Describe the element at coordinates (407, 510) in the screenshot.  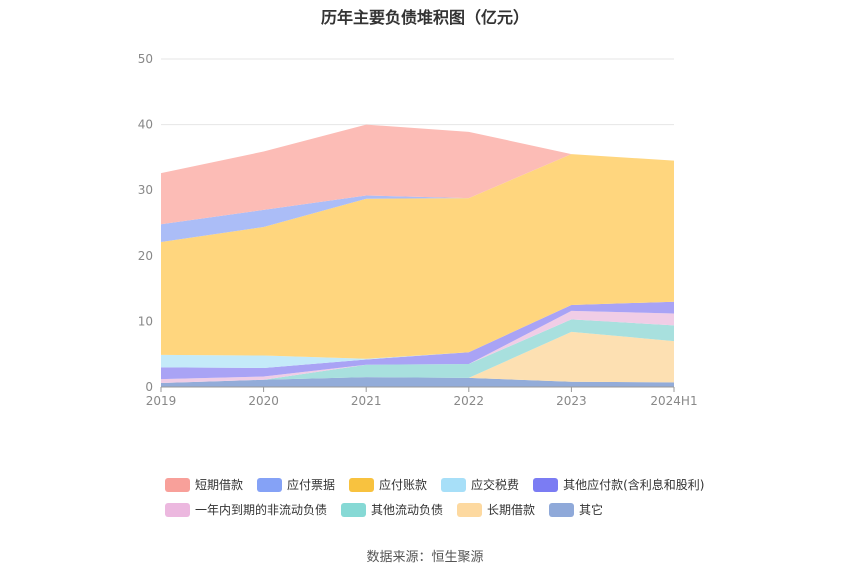
I see `legend-label: 其他流动负债` at that location.